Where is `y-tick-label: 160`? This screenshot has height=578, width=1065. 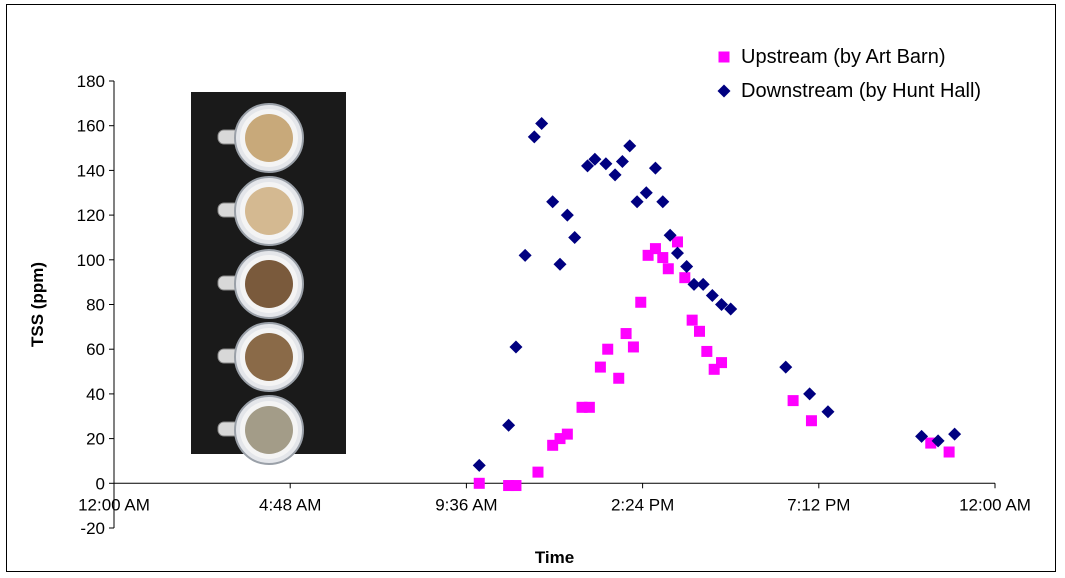 y-tick-label: 160 is located at coordinates (91, 126).